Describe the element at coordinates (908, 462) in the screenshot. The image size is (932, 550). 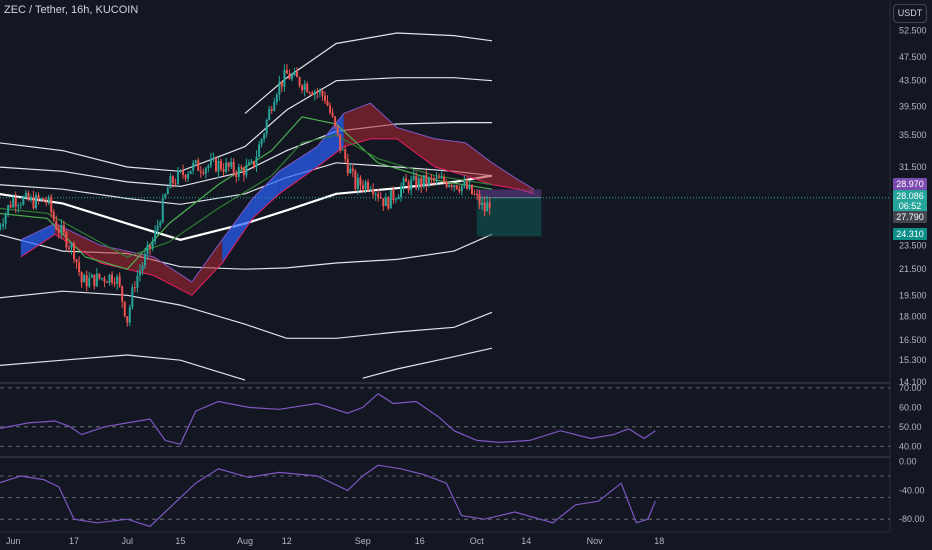
I see `osc2-tick-0: 0.00` at that location.